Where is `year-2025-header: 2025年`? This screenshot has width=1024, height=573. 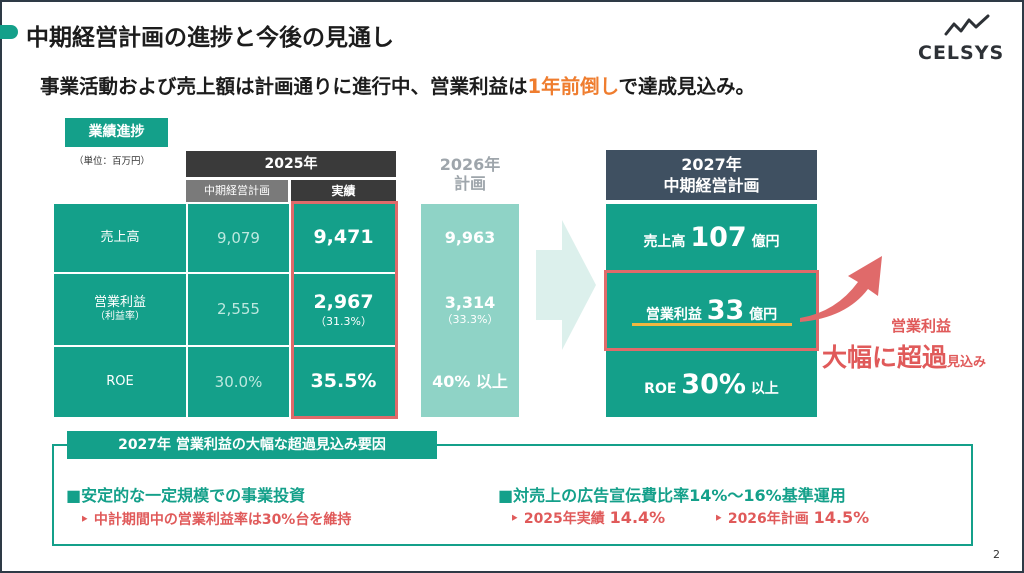 year-2025-header: 2025年 is located at coordinates (291, 164).